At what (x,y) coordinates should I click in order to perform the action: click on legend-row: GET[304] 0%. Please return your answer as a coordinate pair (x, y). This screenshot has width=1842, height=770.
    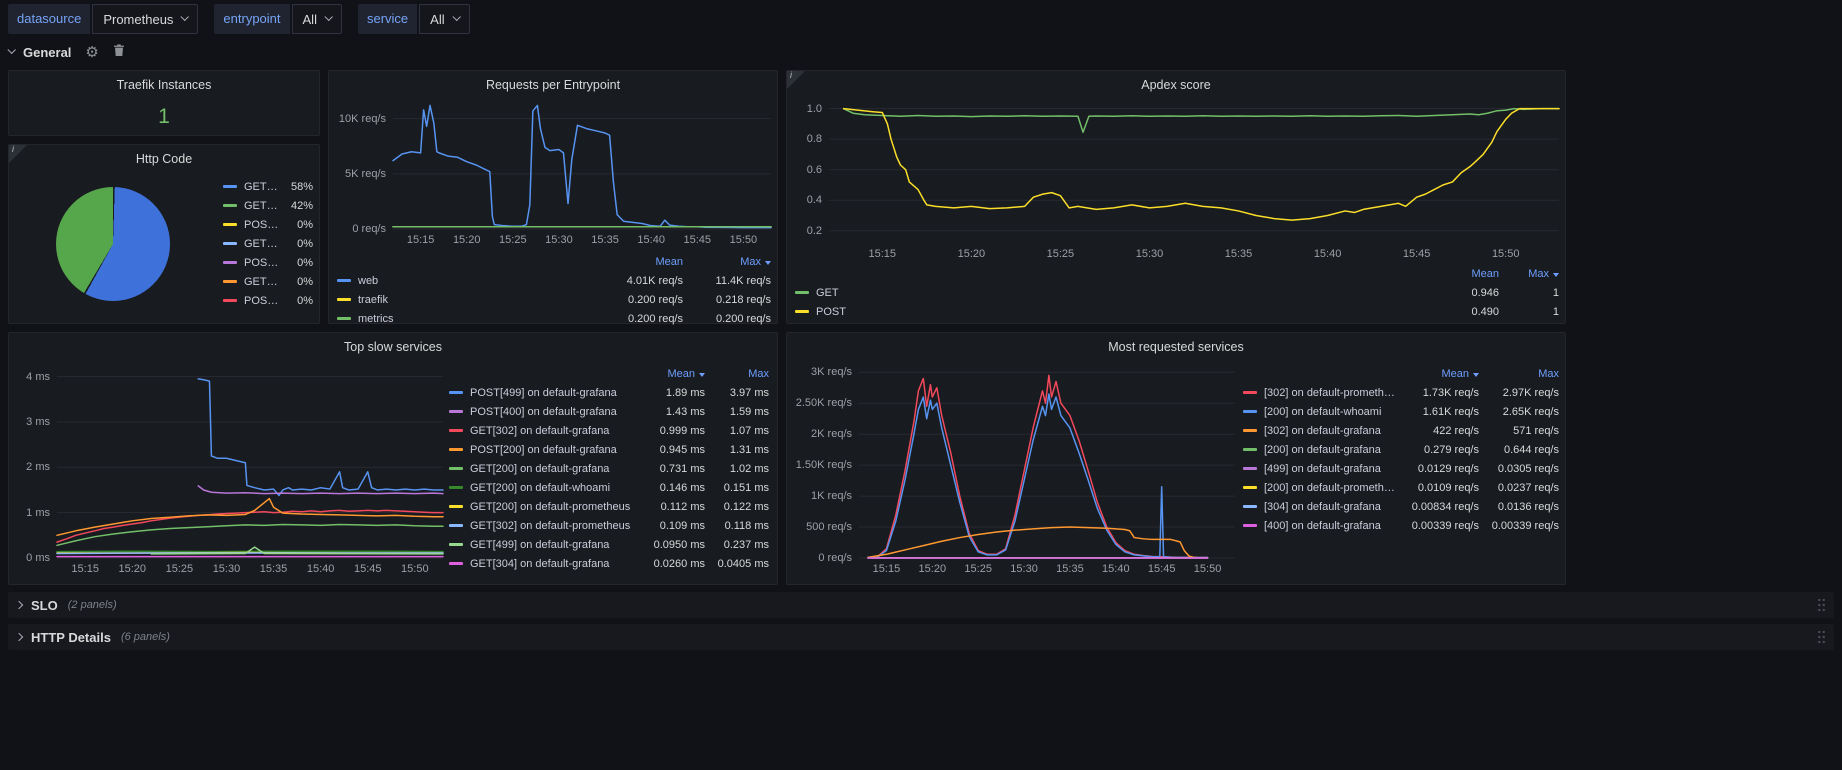
    Looking at the image, I should click on (268, 281).